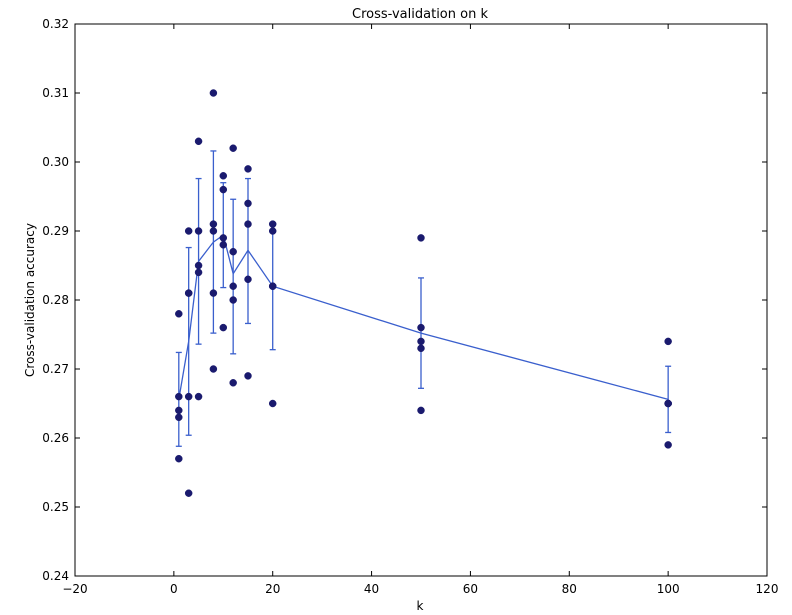 This screenshot has height=615, width=792. I want to click on x-tick-label: 100, so click(668, 589).